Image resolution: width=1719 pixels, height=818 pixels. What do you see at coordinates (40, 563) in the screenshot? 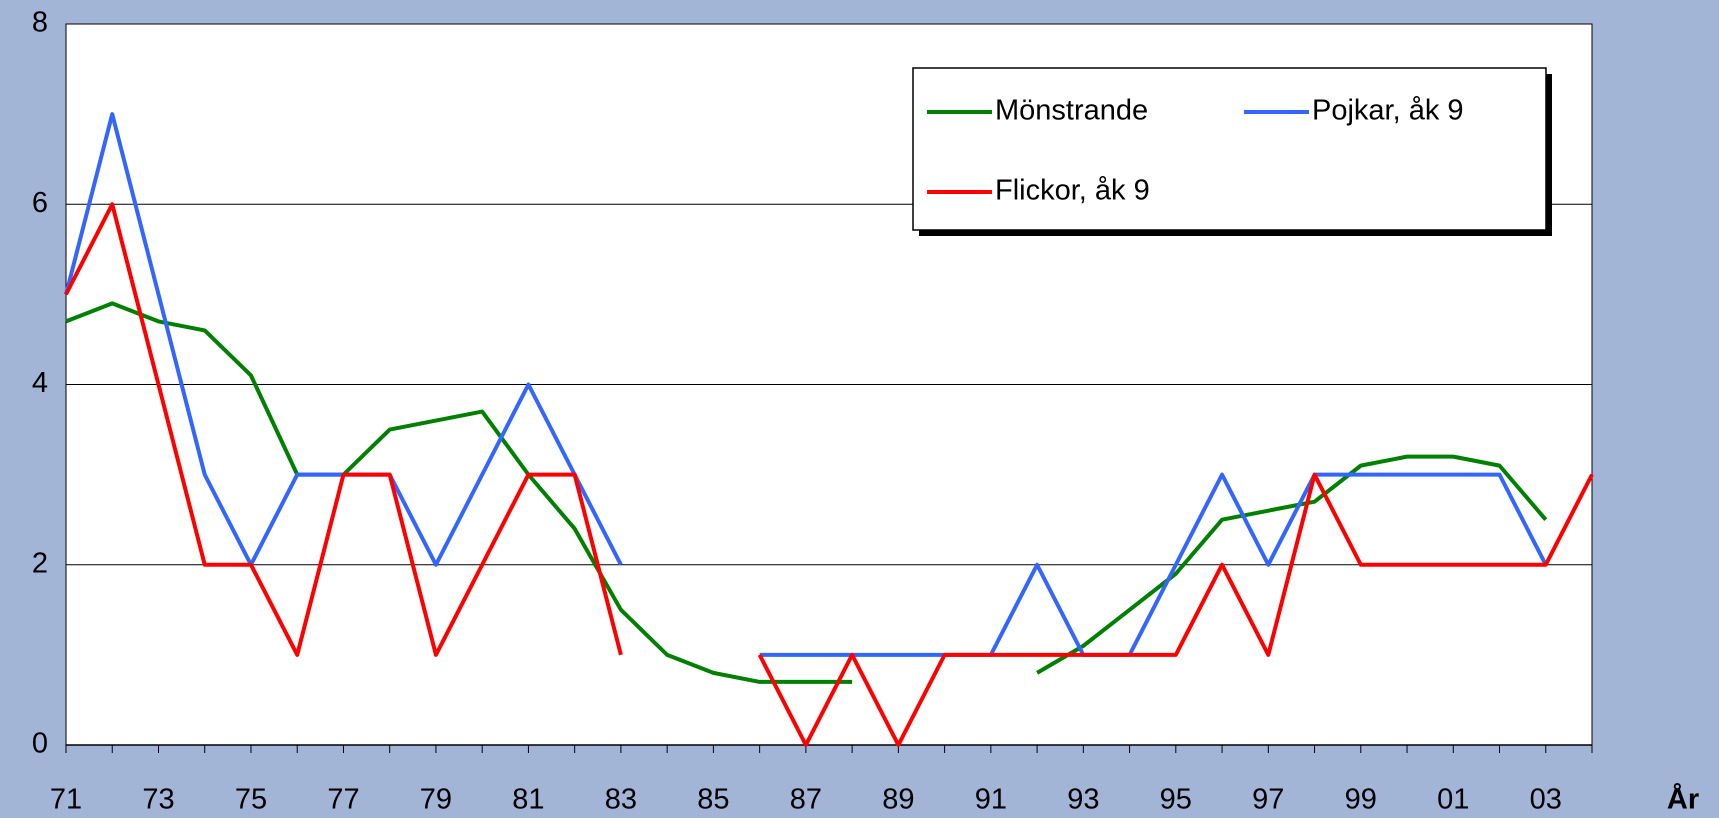
I see `y-tick-label: 2` at bounding box center [40, 563].